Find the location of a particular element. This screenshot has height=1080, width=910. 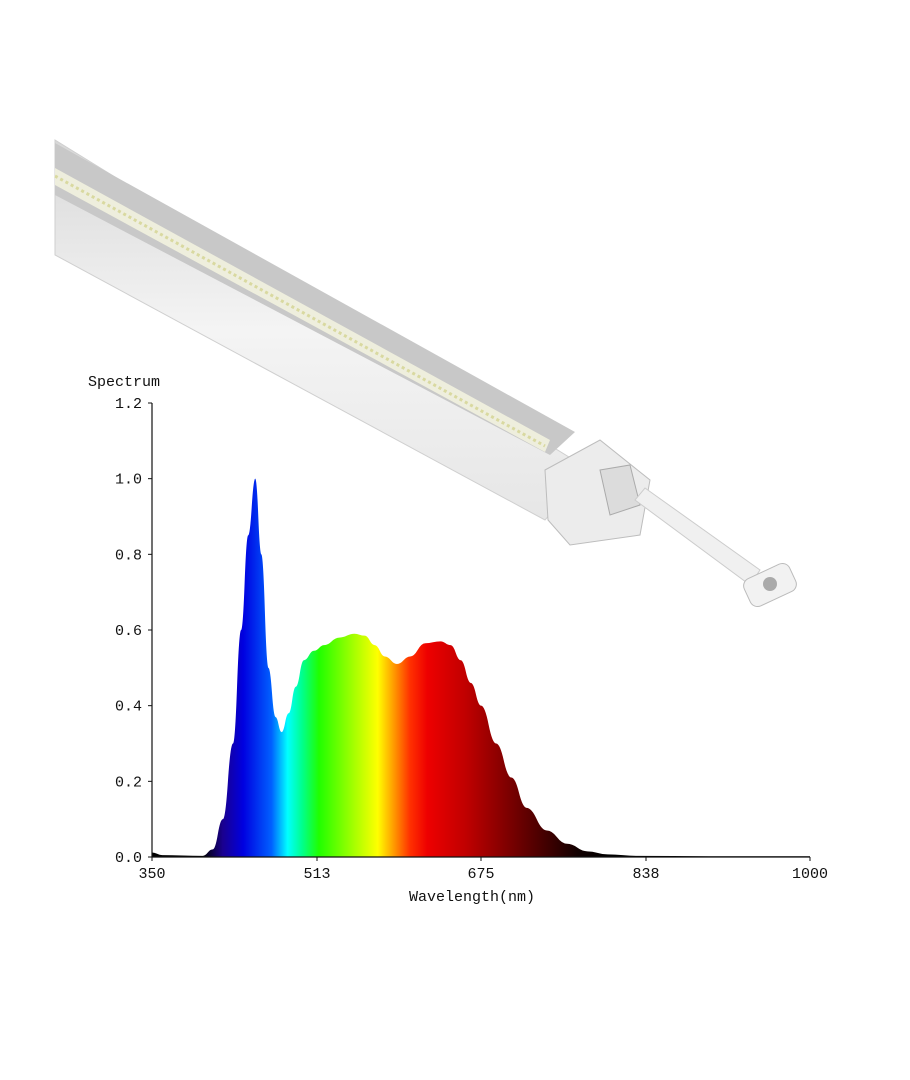

x-tick-label: 838 is located at coordinates (645, 874).